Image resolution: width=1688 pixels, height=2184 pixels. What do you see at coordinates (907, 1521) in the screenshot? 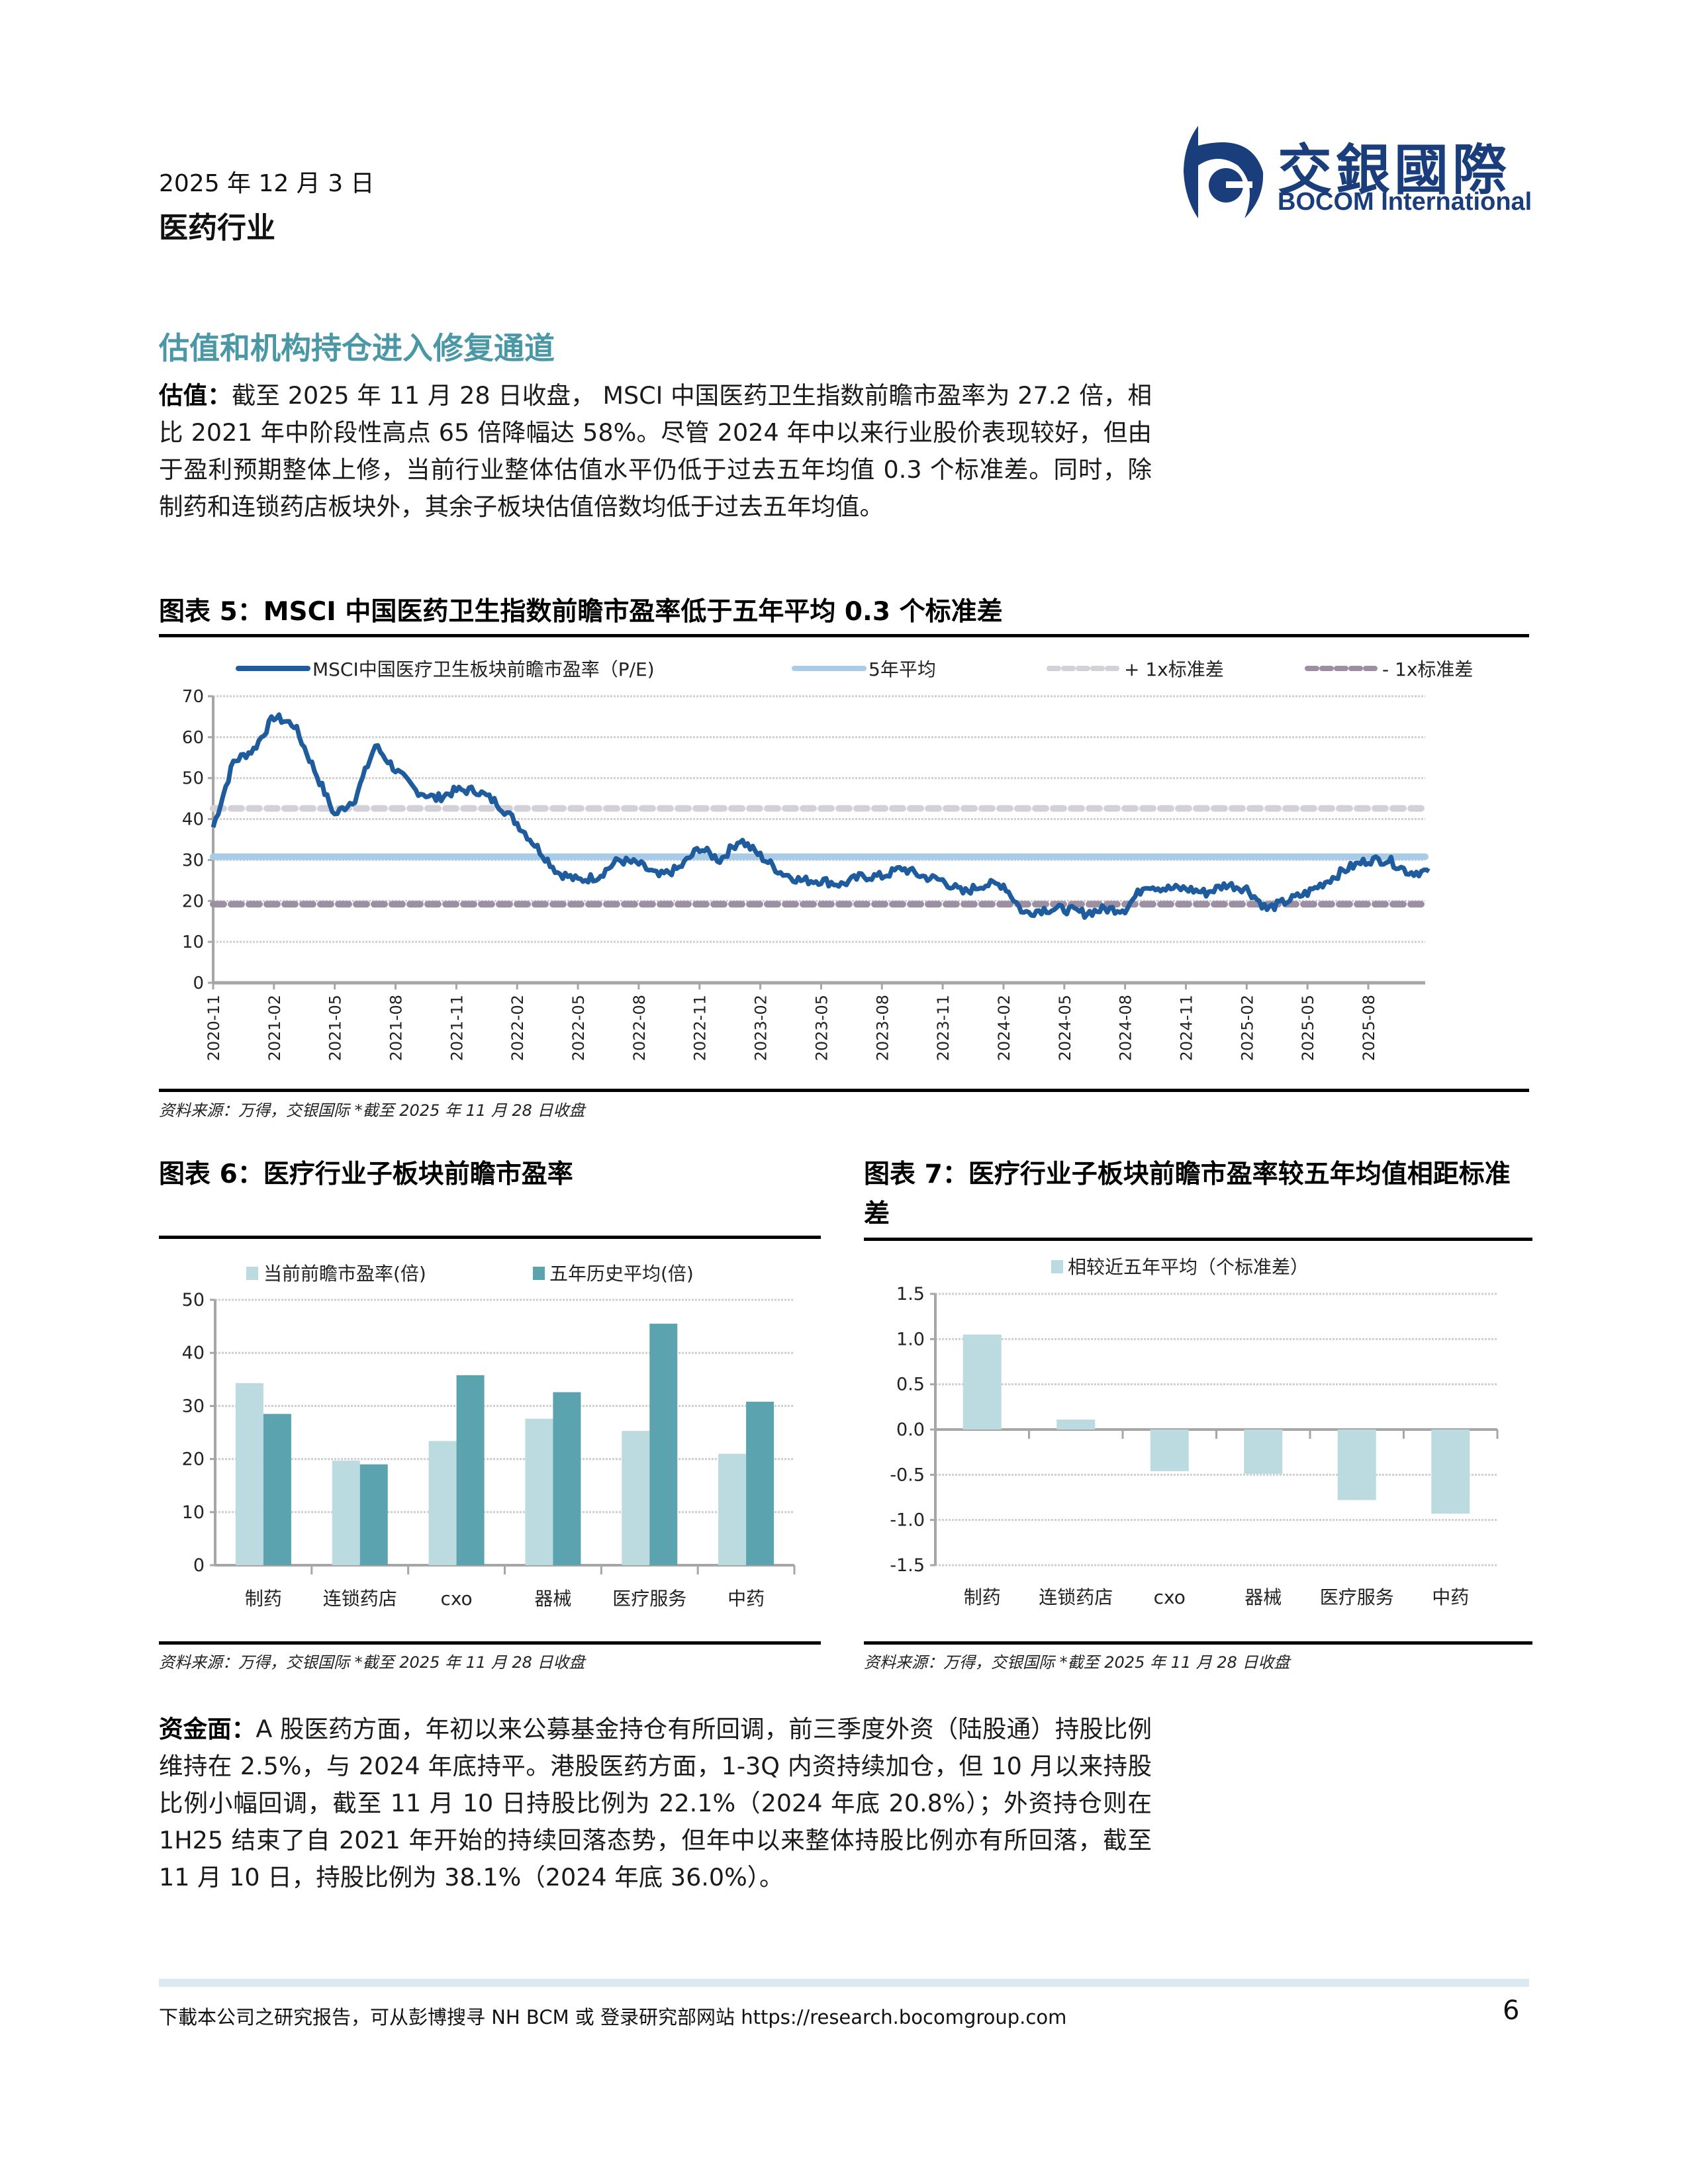
I see `svg-text: -1.0` at bounding box center [907, 1521].